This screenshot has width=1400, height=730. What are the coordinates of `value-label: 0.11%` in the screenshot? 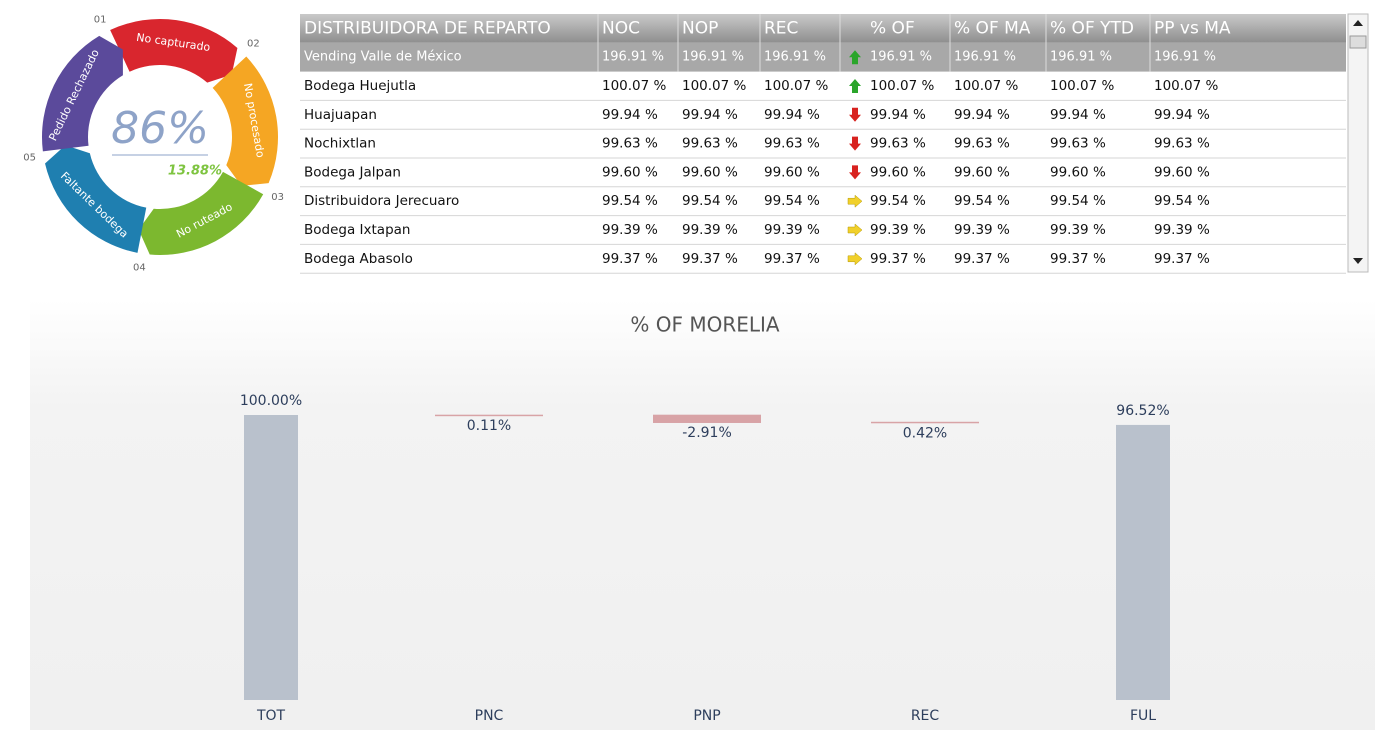 It's located at (489, 426).